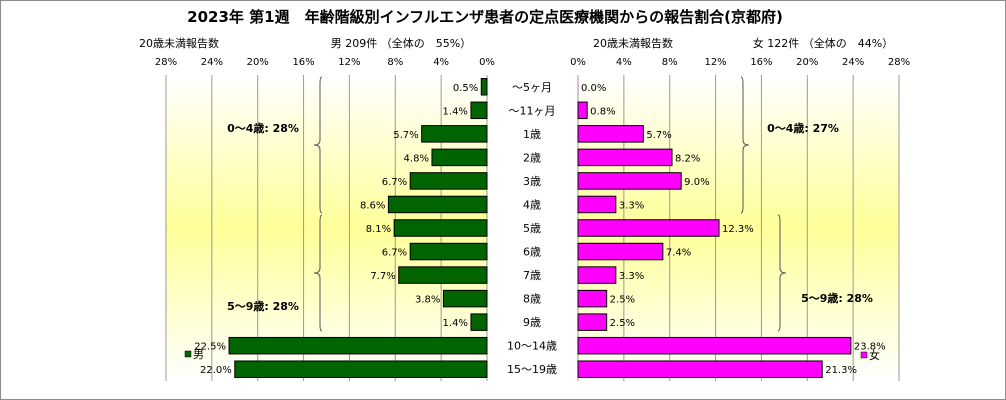 The height and width of the screenshot is (400, 1006). I want to click on female-data-label: 9.0%, so click(696, 182).